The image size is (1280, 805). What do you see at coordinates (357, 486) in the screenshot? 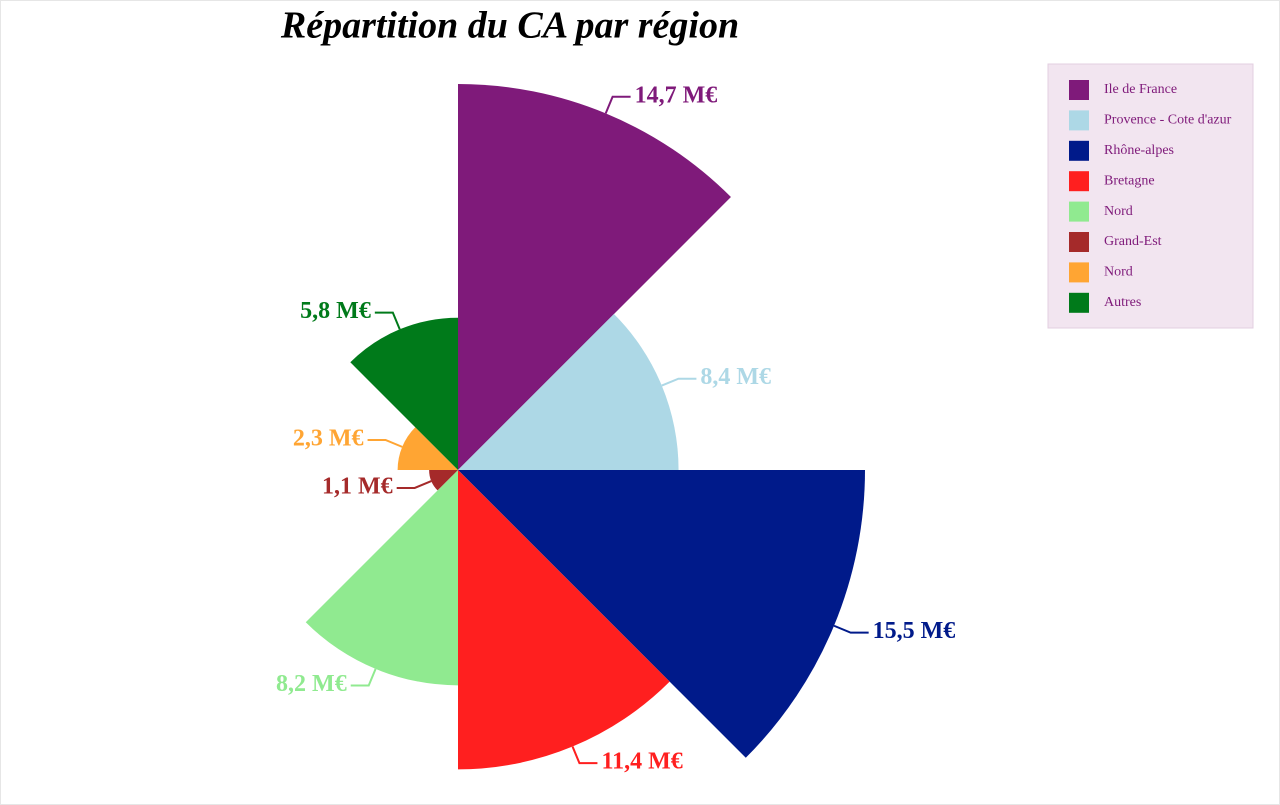
I see `value-label: 1,1 M€` at bounding box center [357, 486].